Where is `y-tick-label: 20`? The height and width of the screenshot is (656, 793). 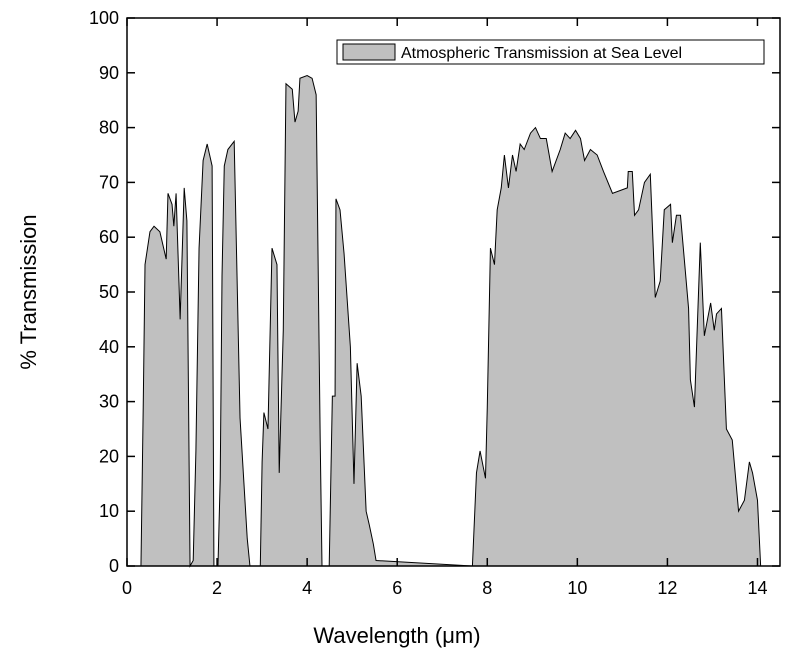
y-tick-label: 20 is located at coordinates (109, 456).